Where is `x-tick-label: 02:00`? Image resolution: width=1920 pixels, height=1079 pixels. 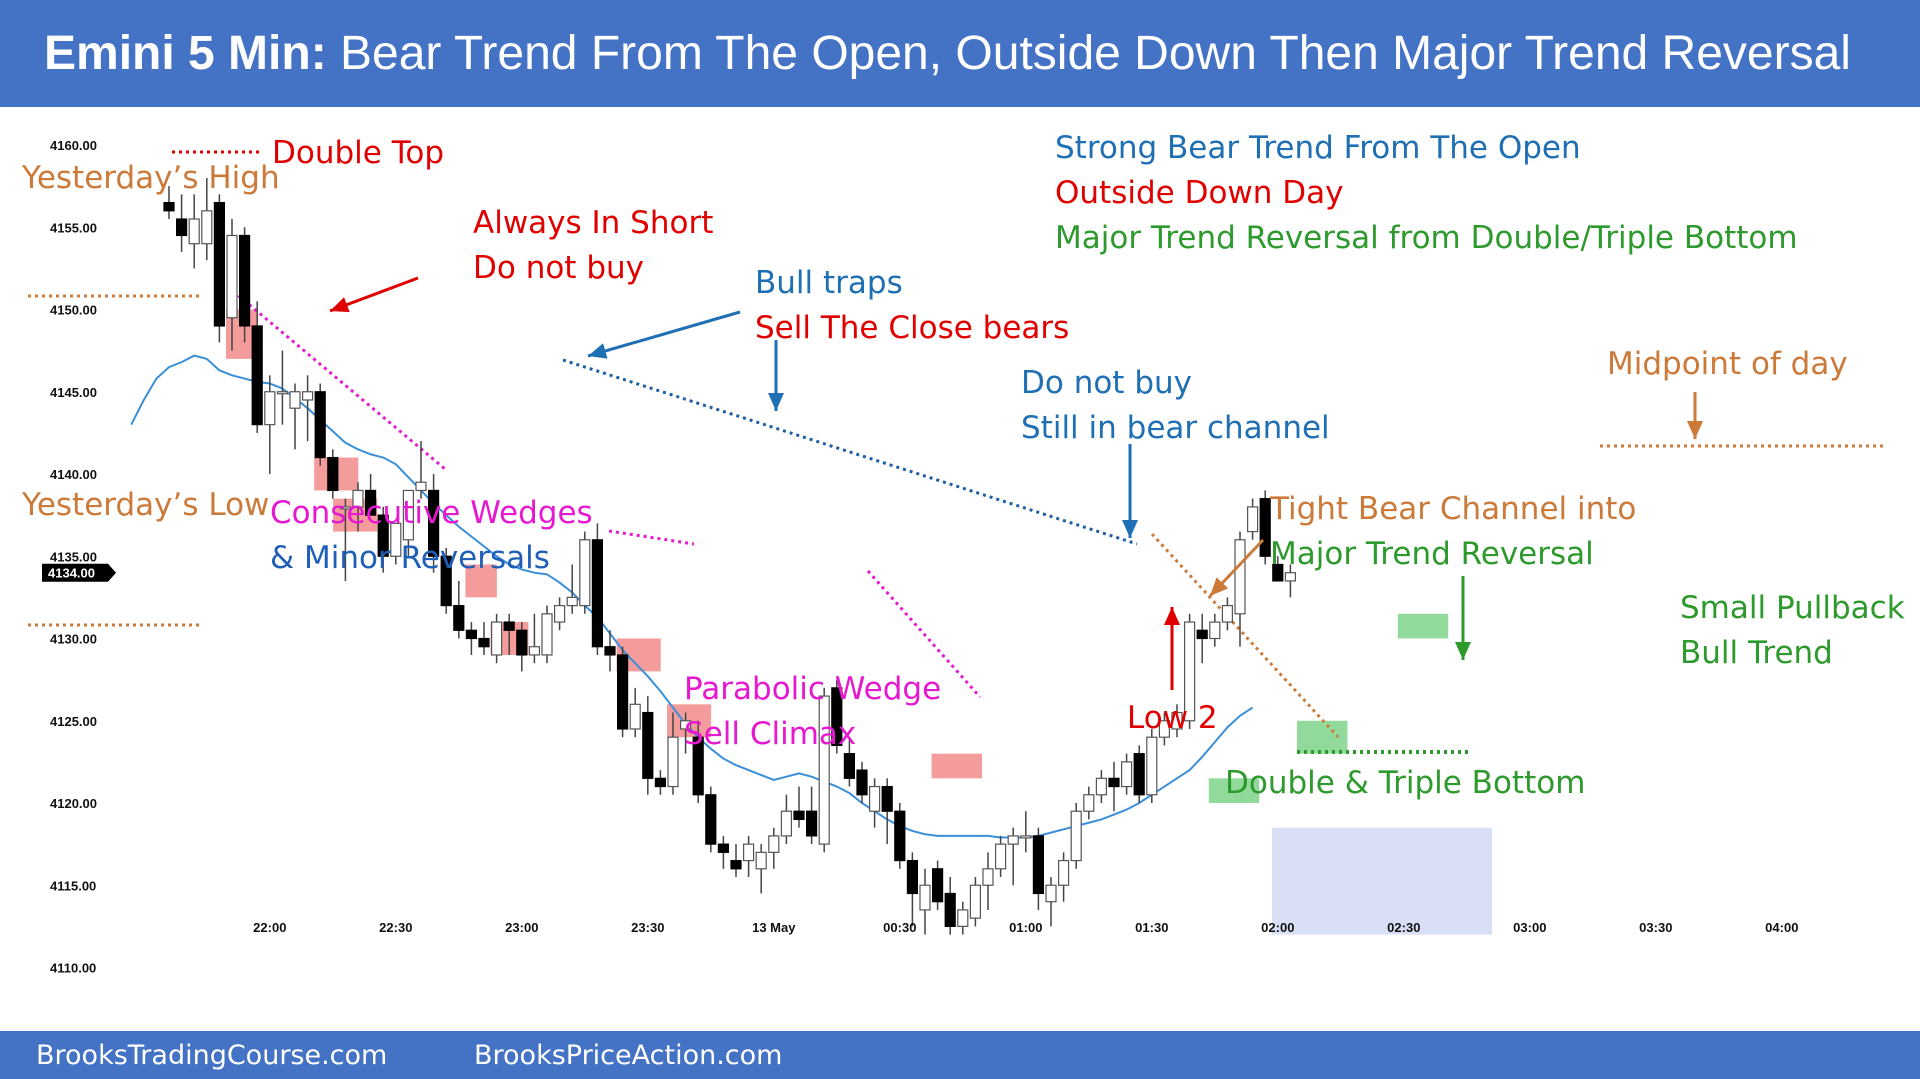
x-tick-label: 02:00 is located at coordinates (1277, 927).